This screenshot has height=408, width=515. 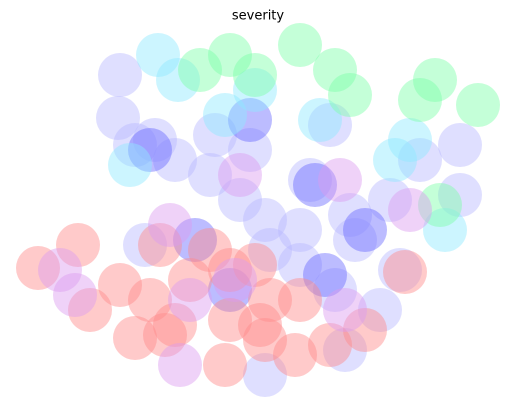 I want to click on chart-title: severity, so click(x=258, y=16).